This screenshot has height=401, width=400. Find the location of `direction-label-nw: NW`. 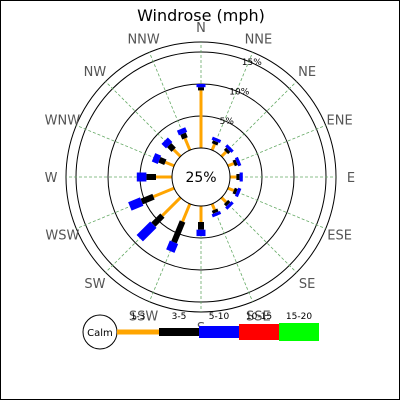

direction-label-nw: NW is located at coordinates (95, 72).